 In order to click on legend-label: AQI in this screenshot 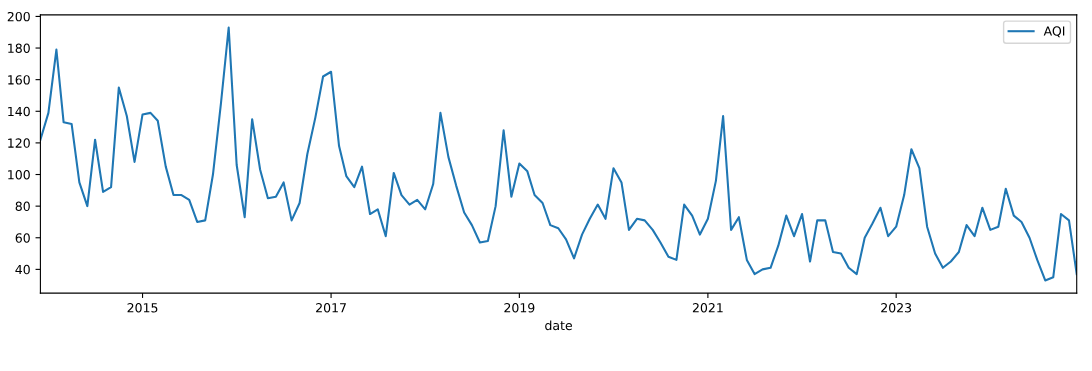, I will do `click(1054, 32)`.